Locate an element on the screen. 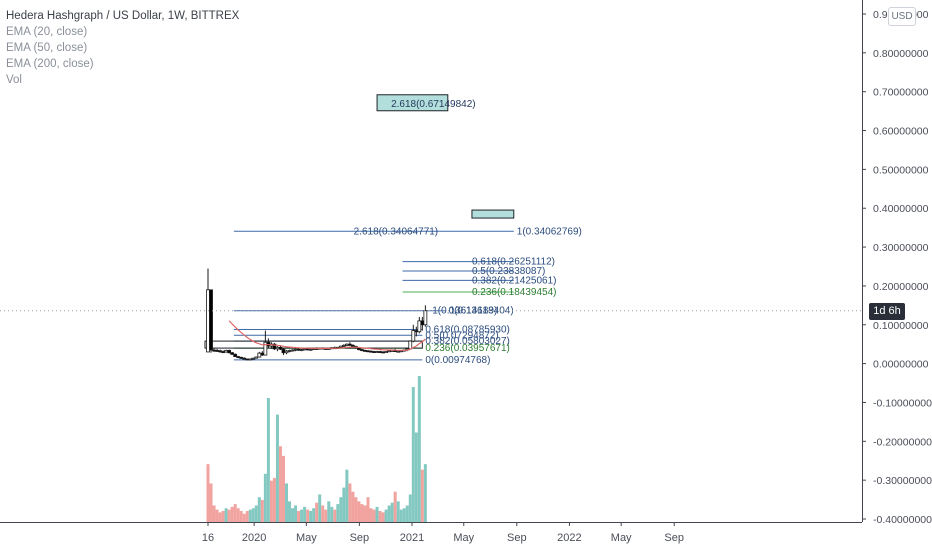  y-tick-label: 0.50000000 is located at coordinates (901, 170).